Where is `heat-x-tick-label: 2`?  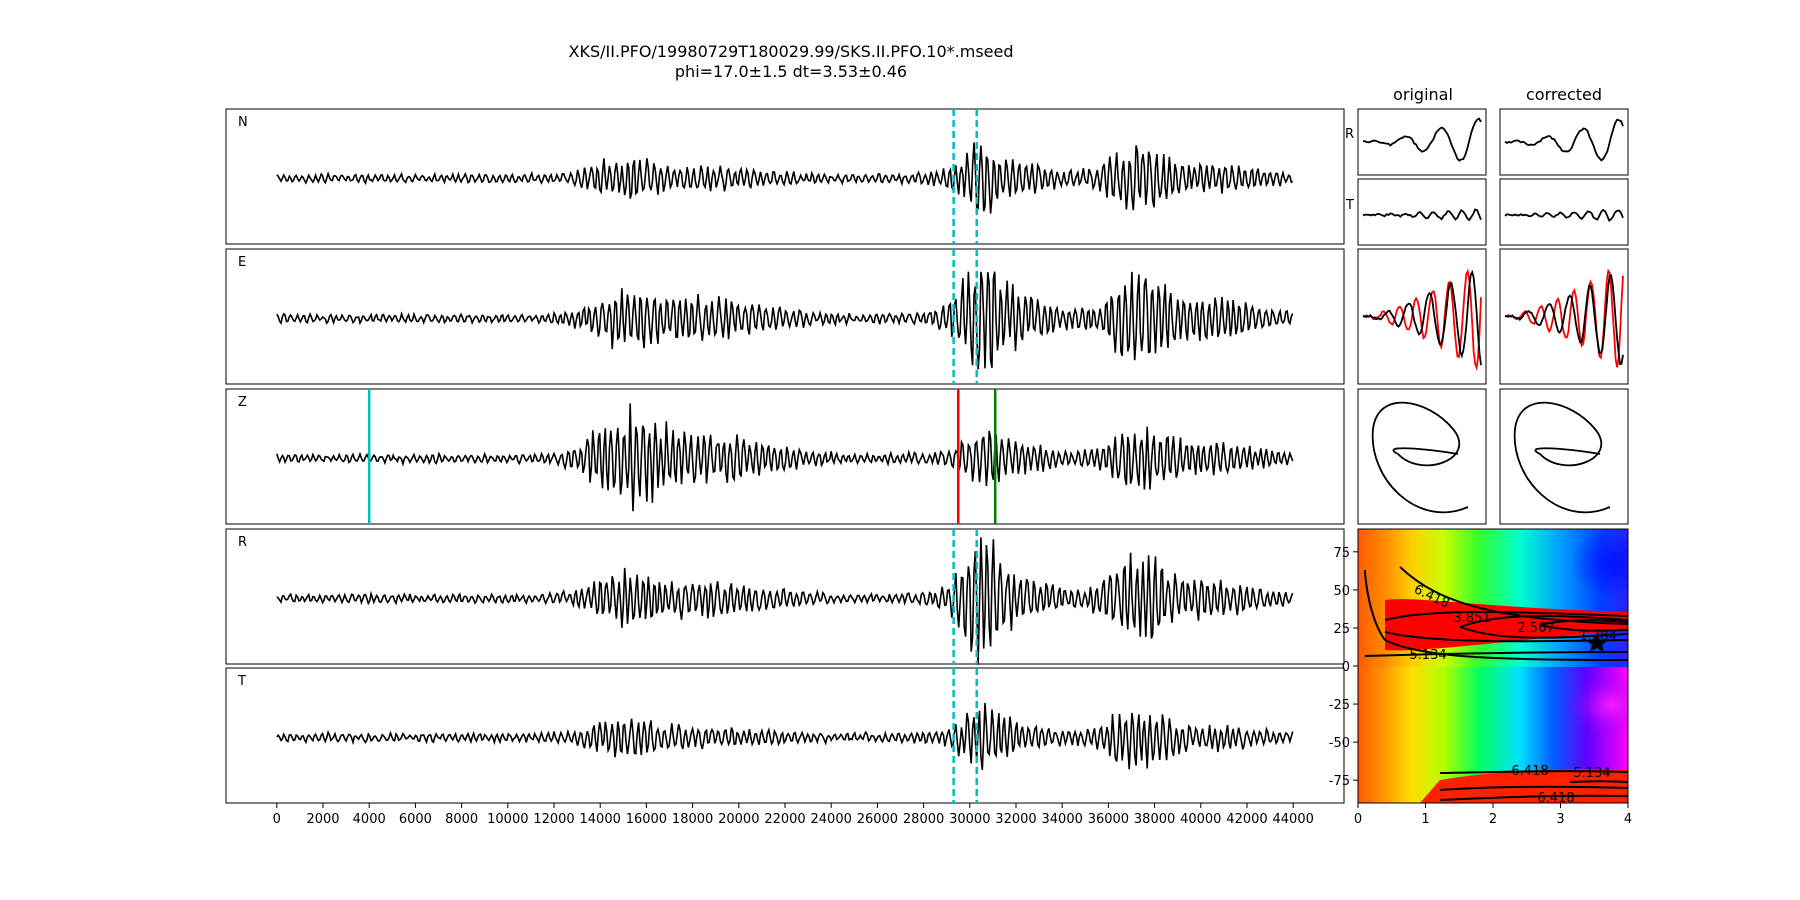
heat-x-tick-label: 2 is located at coordinates (1493, 819).